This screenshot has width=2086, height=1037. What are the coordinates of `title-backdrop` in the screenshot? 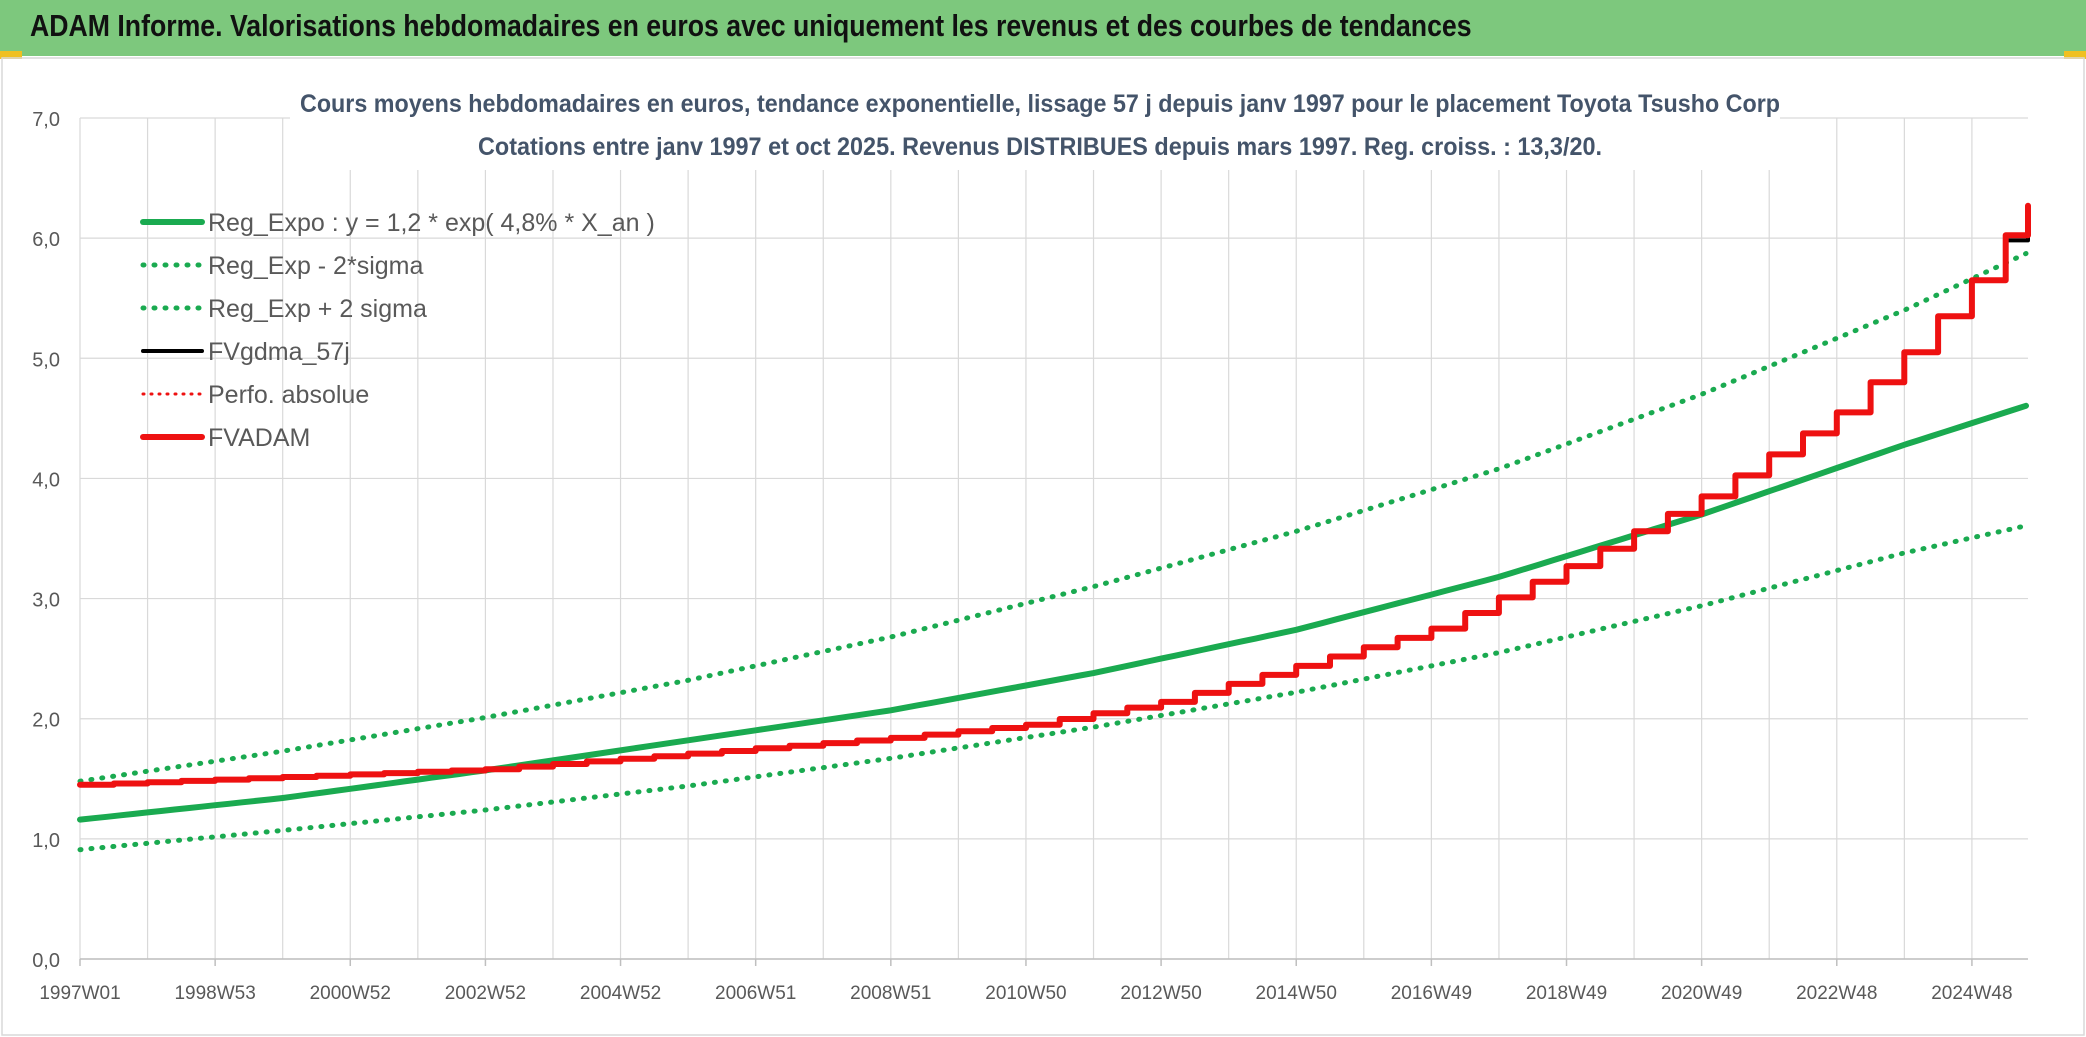 It's located at (1035, 128).